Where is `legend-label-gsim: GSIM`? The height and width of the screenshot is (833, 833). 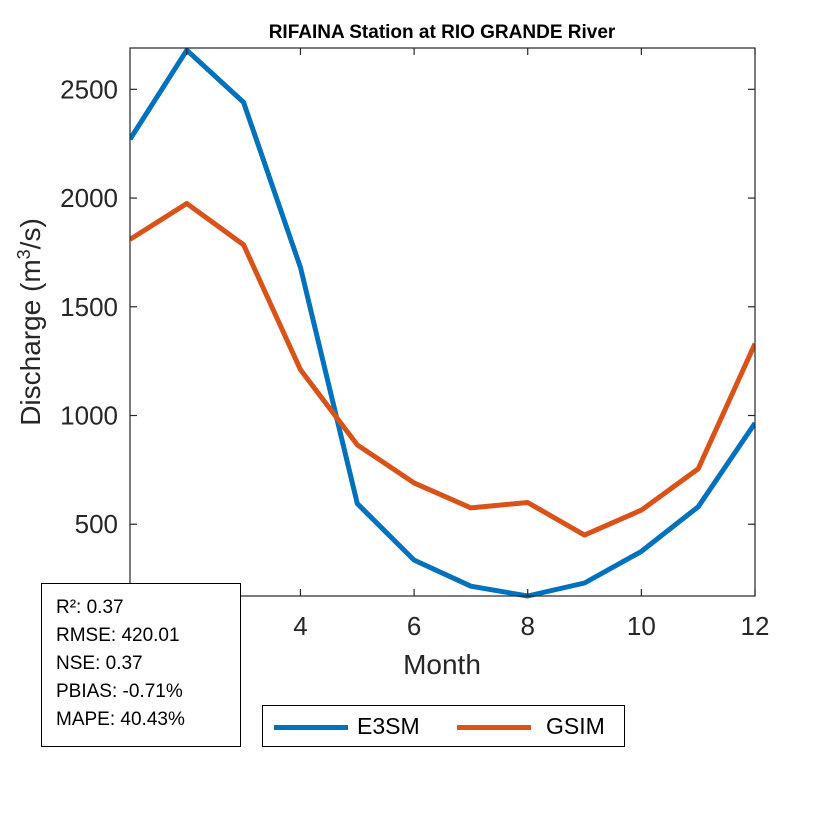 legend-label-gsim: GSIM is located at coordinates (575, 726).